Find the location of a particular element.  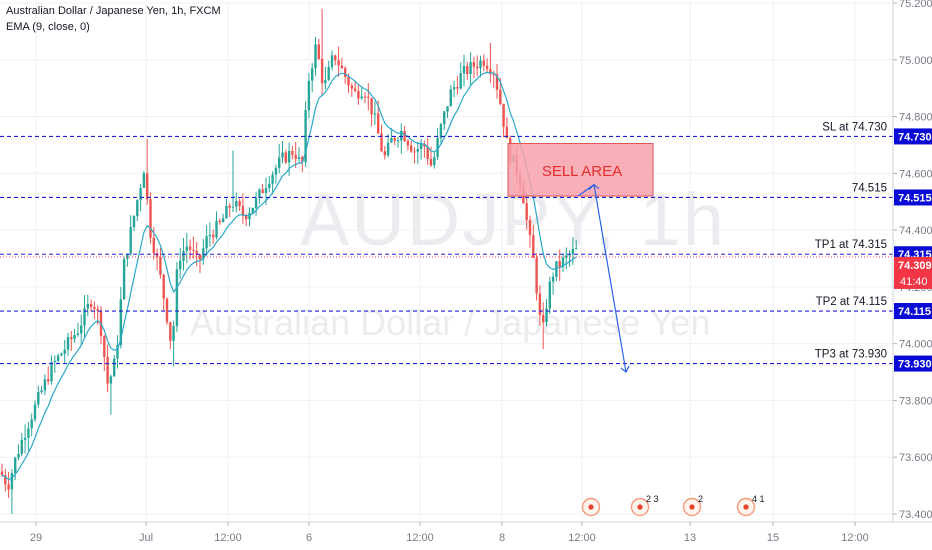

event-marker-count: 4 1 is located at coordinates (758, 499).